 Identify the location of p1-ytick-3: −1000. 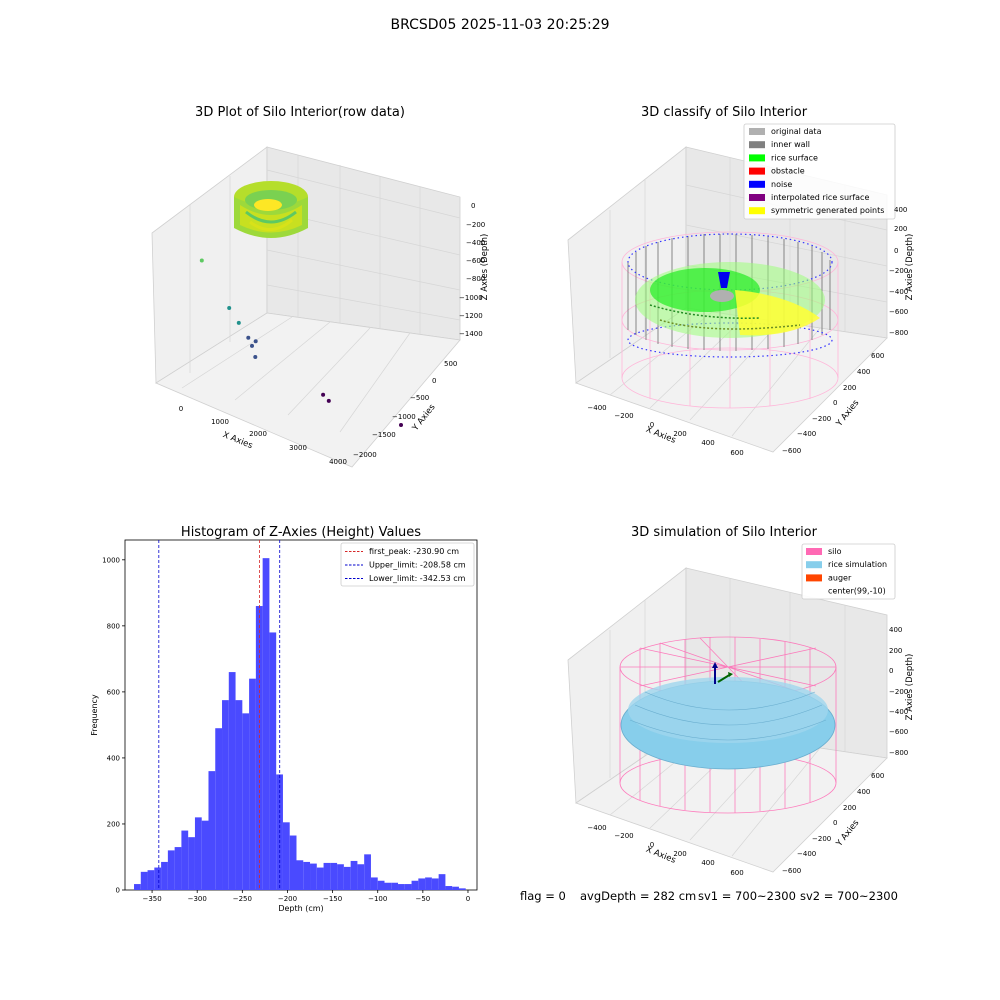
(404, 417).